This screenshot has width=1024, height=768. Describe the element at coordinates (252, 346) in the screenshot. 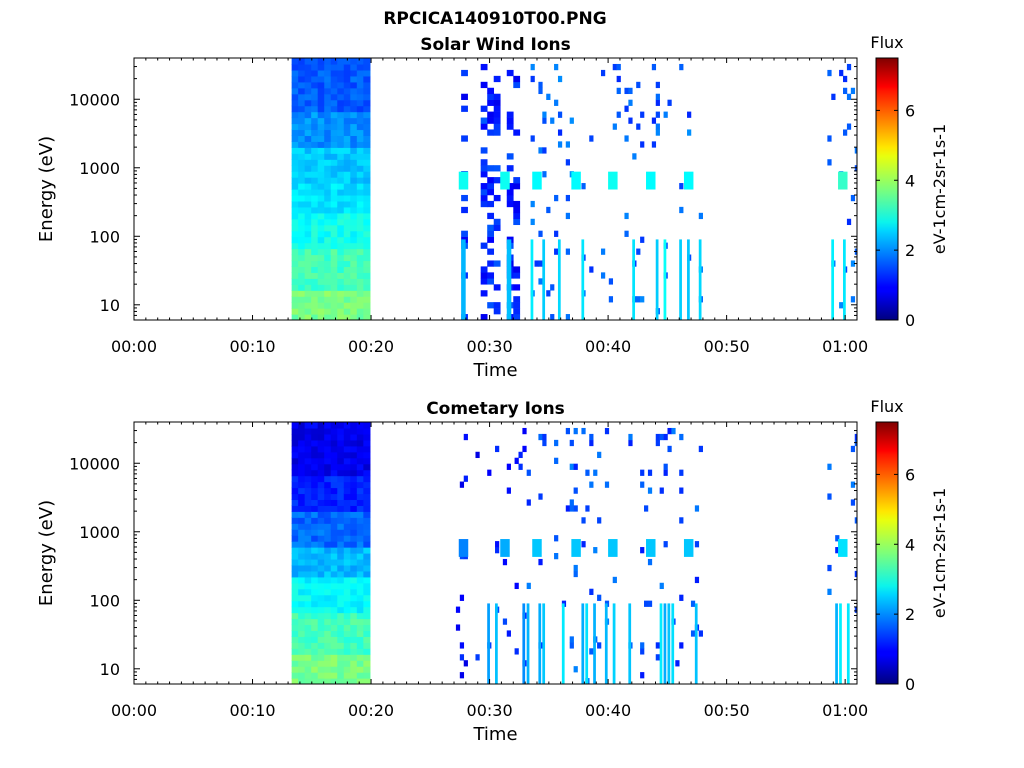

I see `x-tick-label: 00:10` at that location.